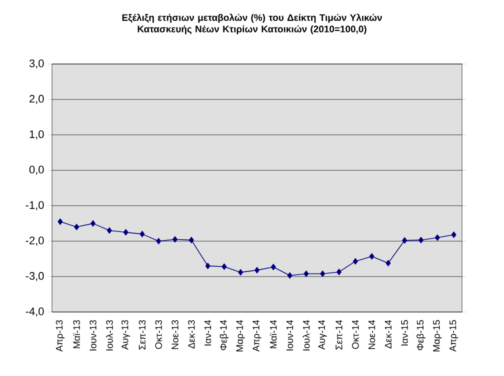 The image size is (504, 376). What do you see at coordinates (37, 135) in the screenshot?
I see `y-tick-label: 1,0` at bounding box center [37, 135].